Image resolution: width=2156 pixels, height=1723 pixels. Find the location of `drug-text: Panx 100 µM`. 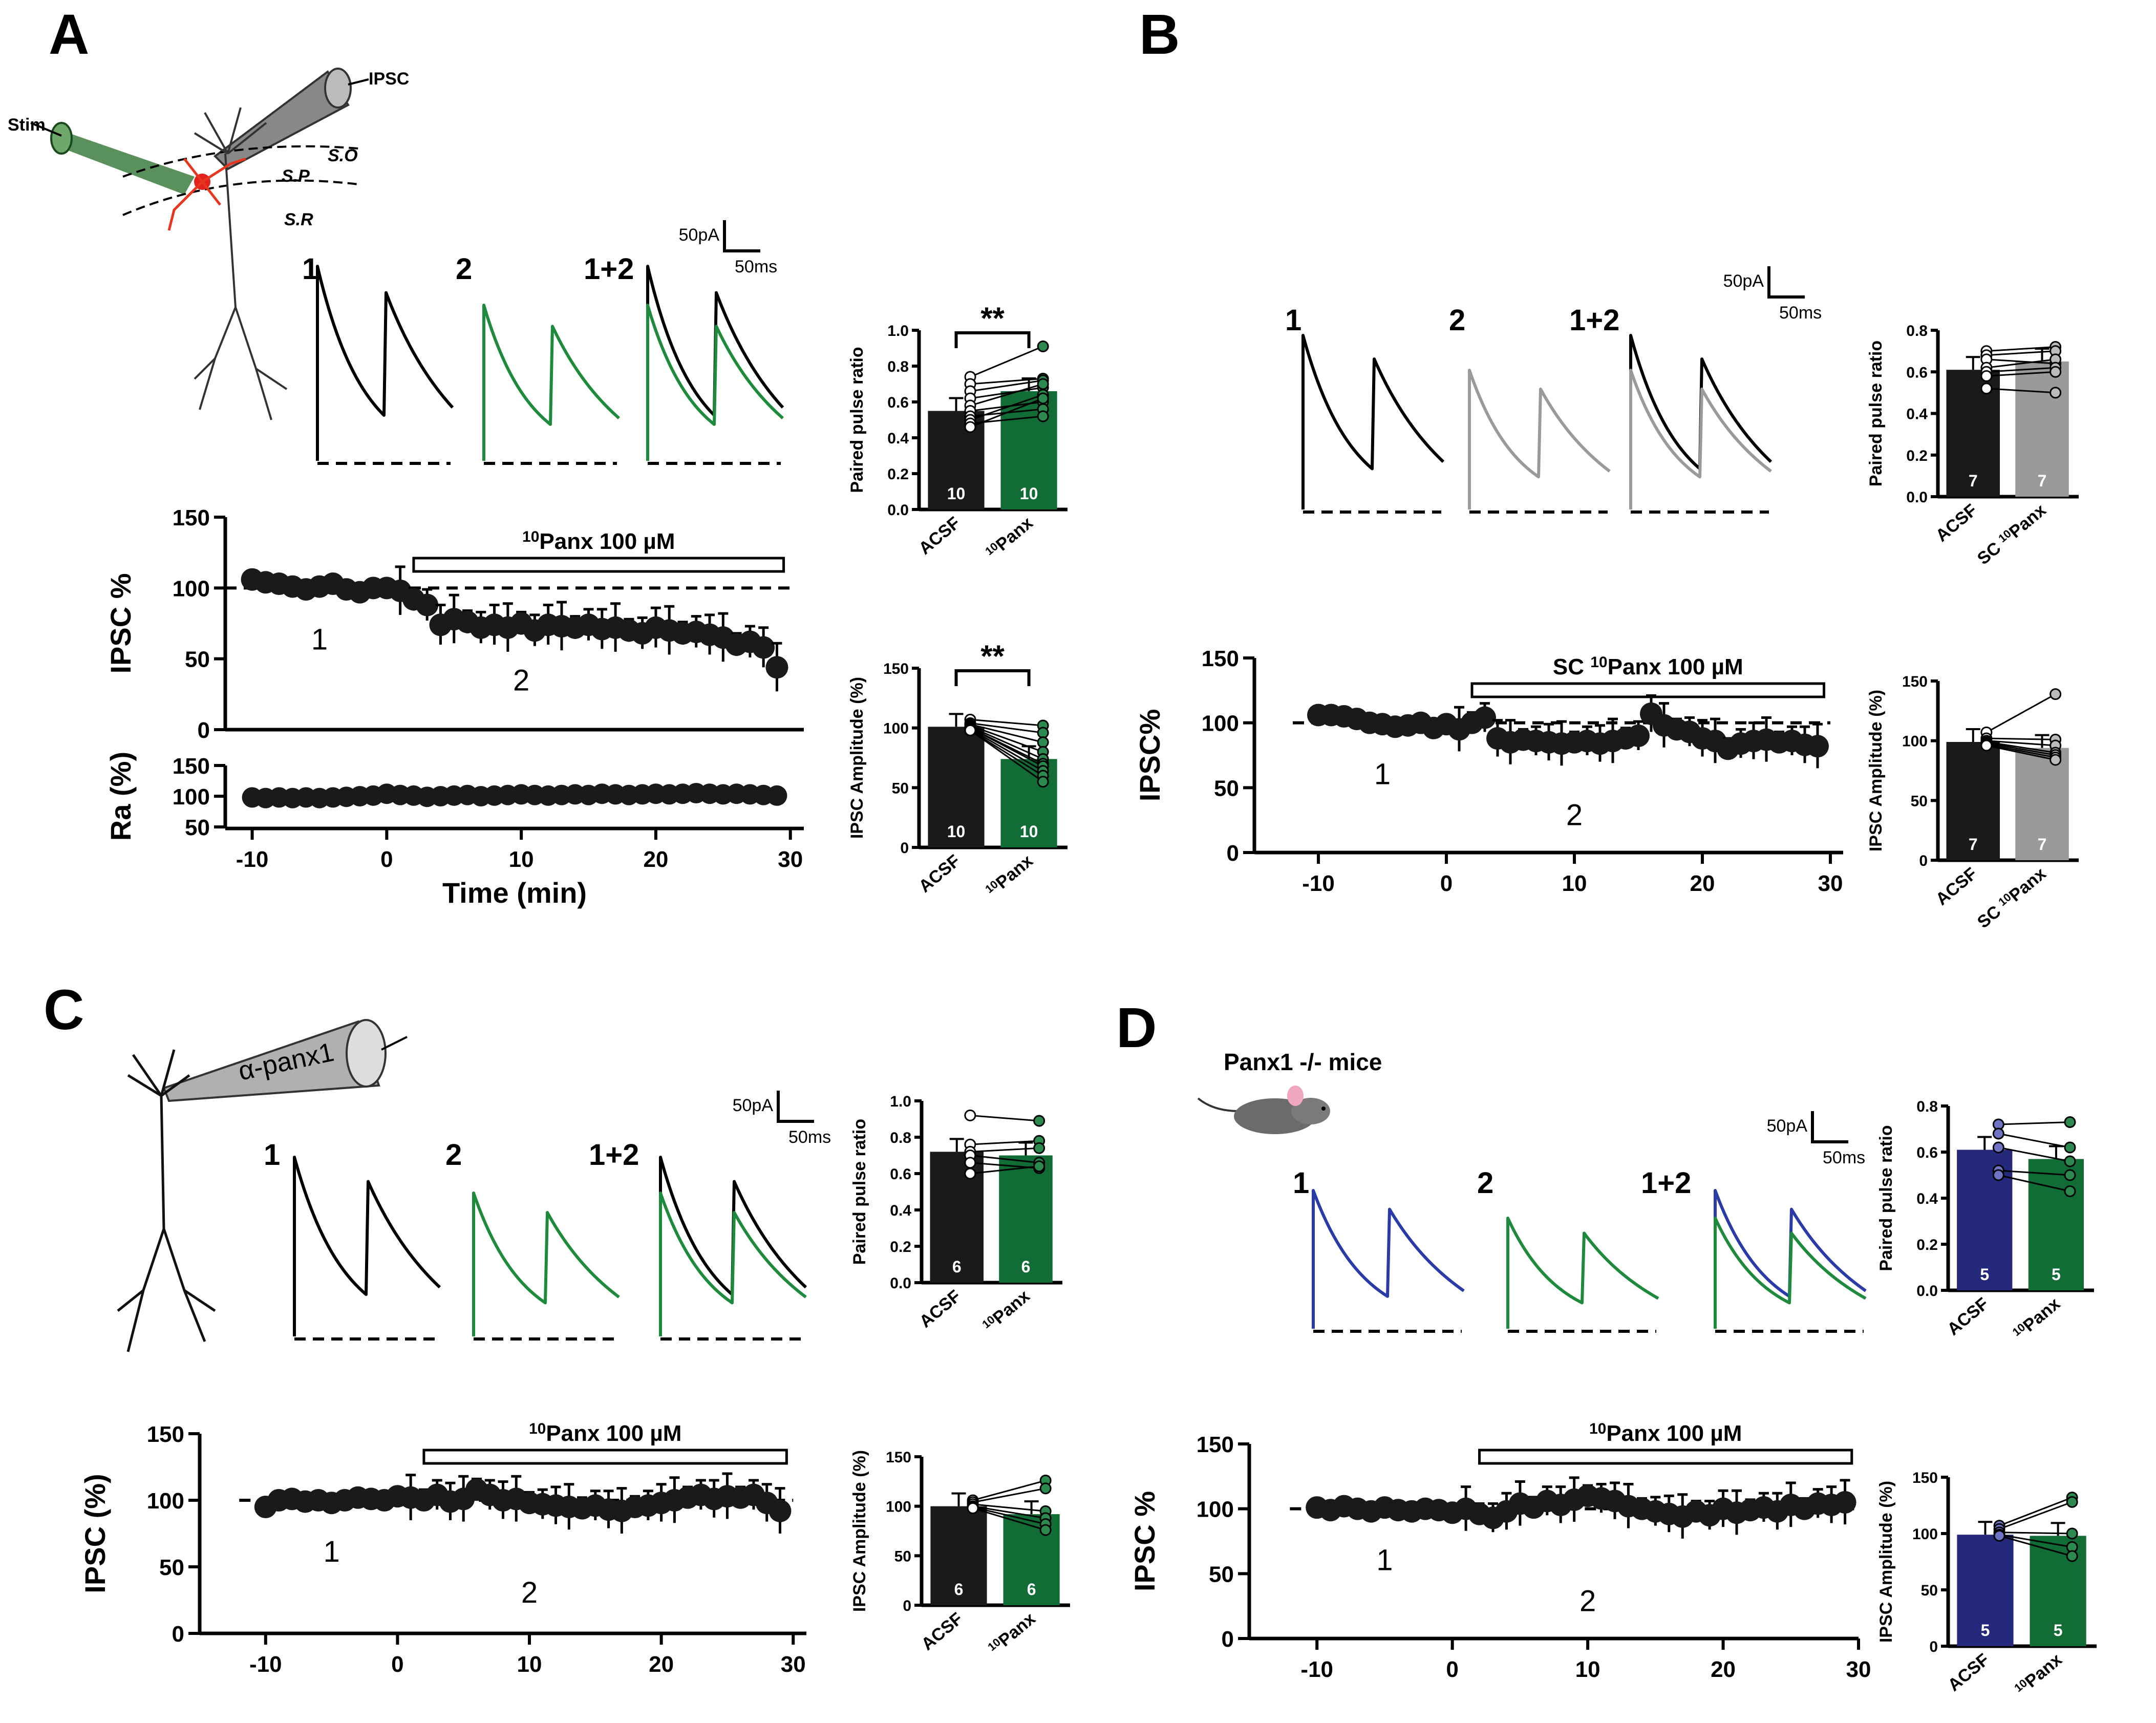

drug-text: Panx 100 µM is located at coordinates (1675, 666).